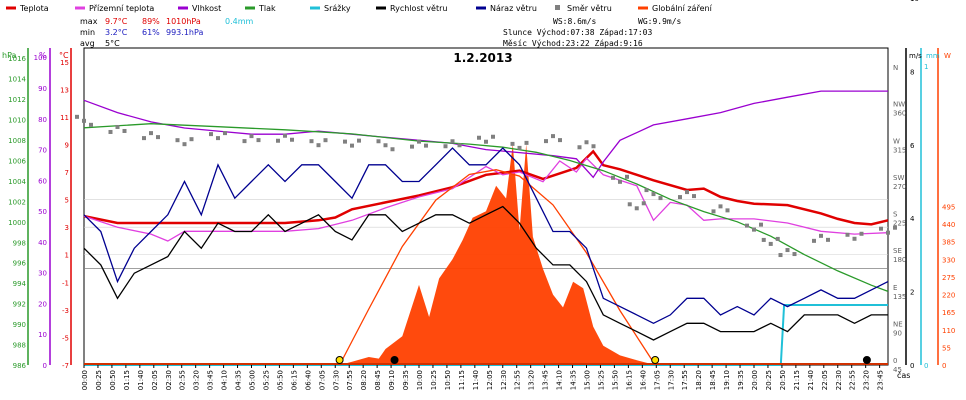 Image resolution: width=966 pixels, height=400 pixels. Describe the element at coordinates (685, 380) in the screenshot. I see `x-tick-label: 17:55` at that location.